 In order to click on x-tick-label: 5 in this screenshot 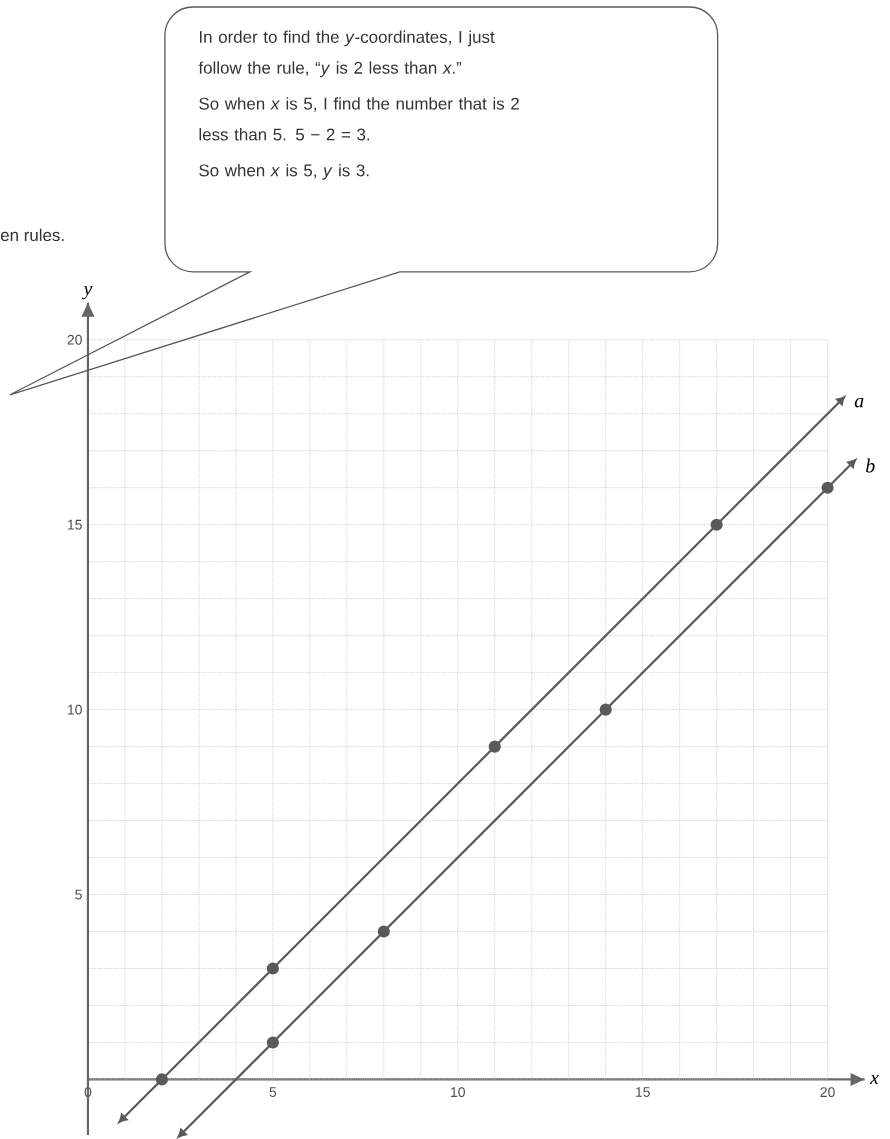, I will do `click(273, 1092)`.